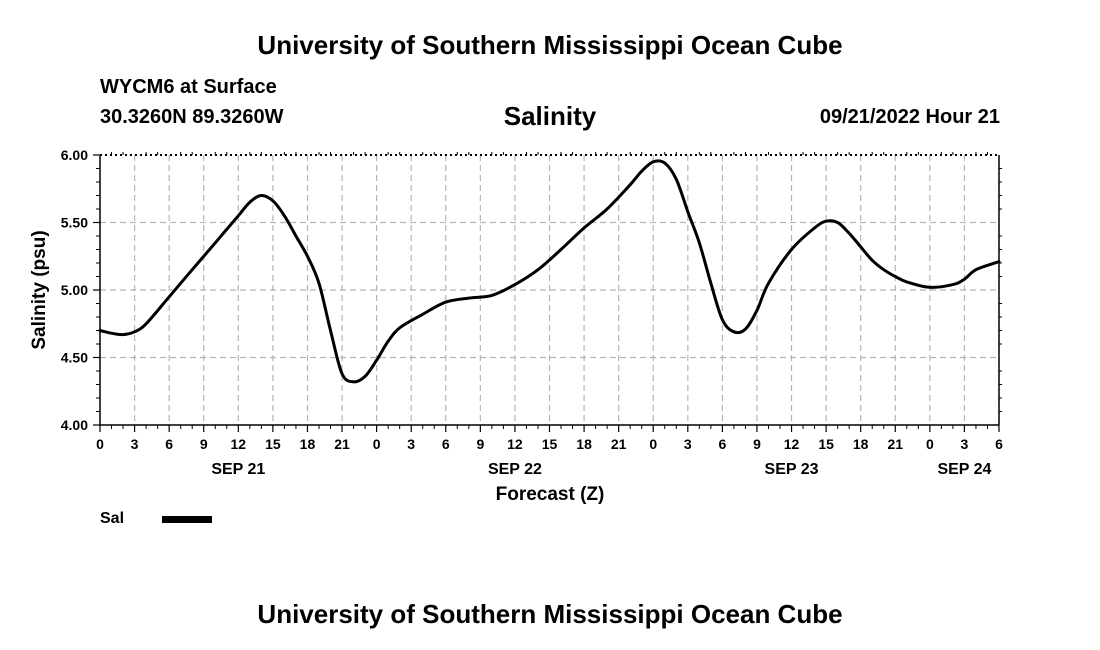  I want to click on y-axis-title: Salinity (psu), so click(39, 289).